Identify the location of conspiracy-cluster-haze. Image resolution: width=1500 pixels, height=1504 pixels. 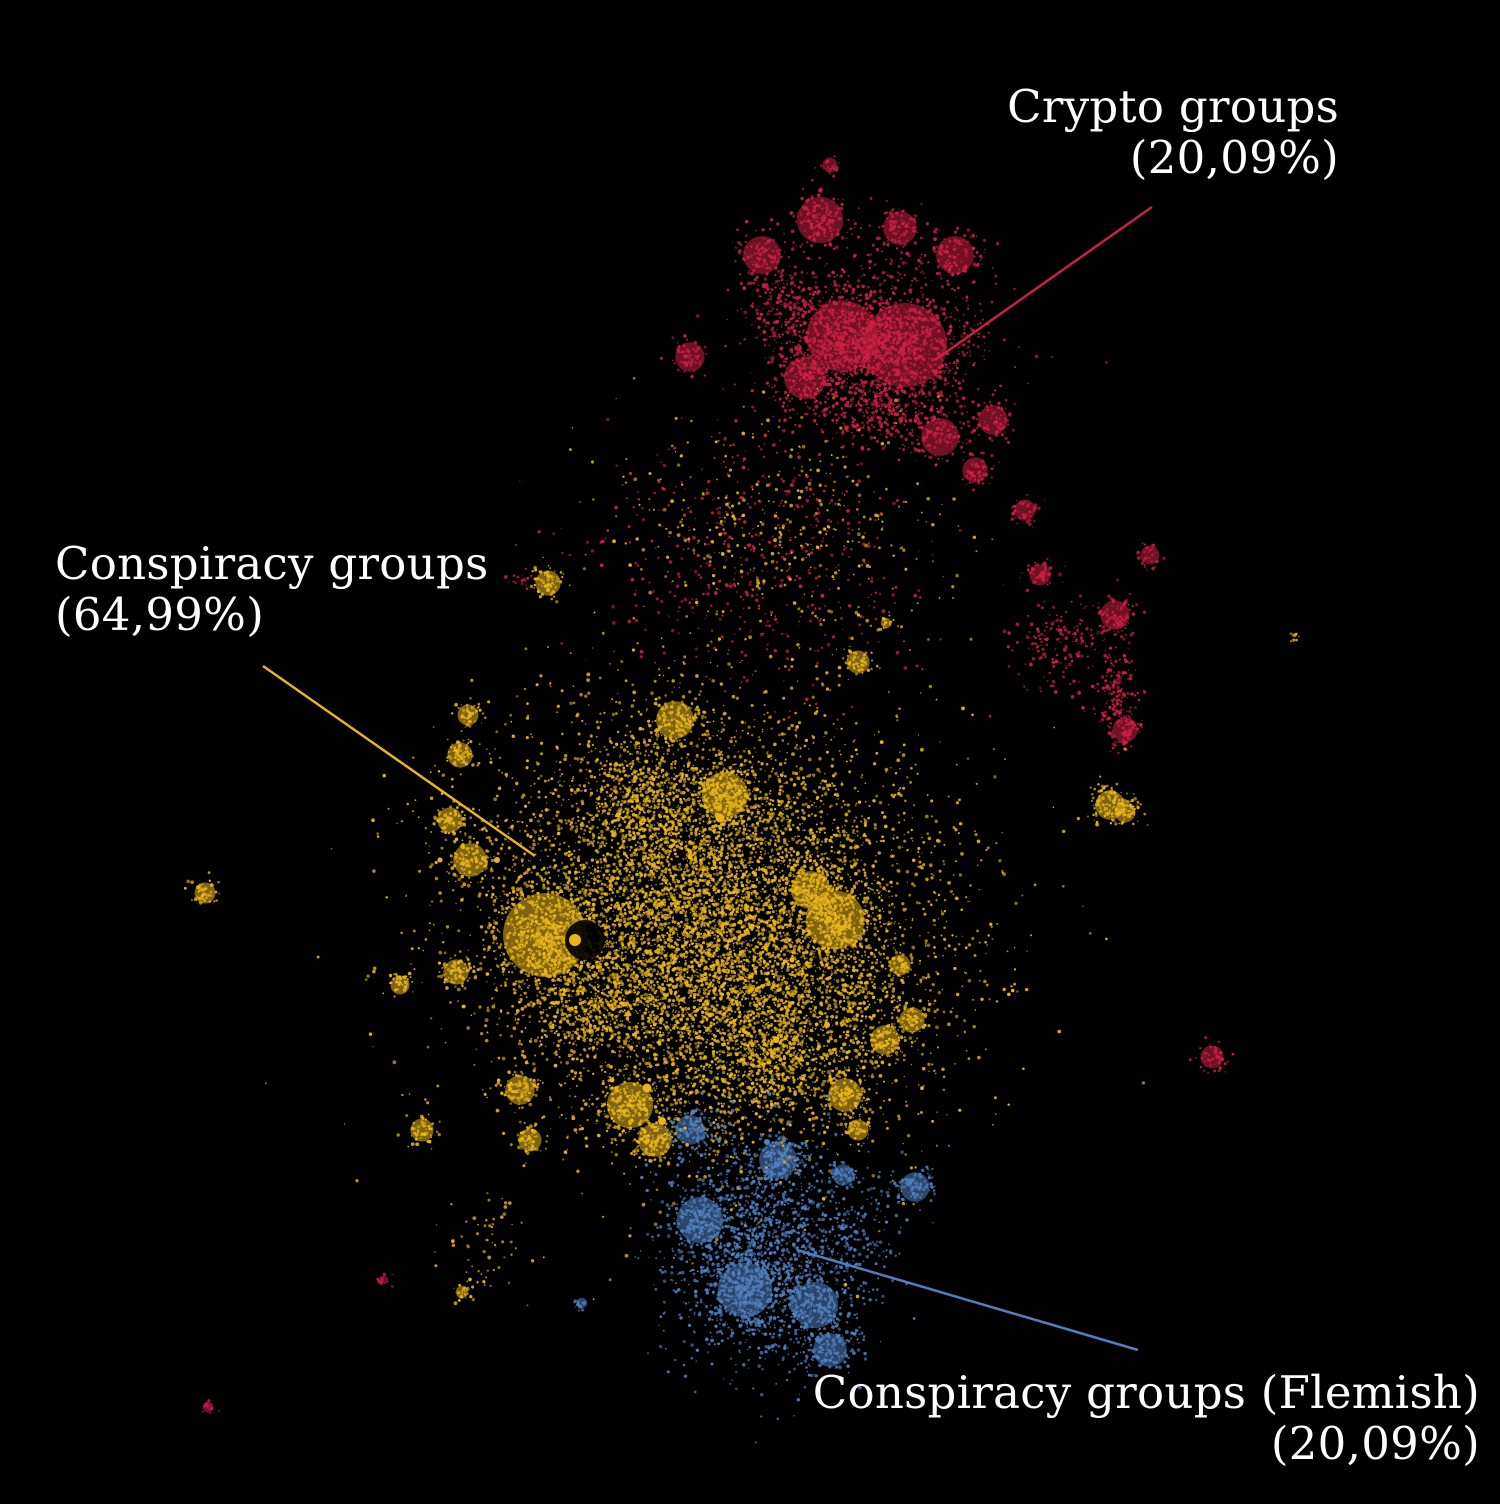
(858, 662).